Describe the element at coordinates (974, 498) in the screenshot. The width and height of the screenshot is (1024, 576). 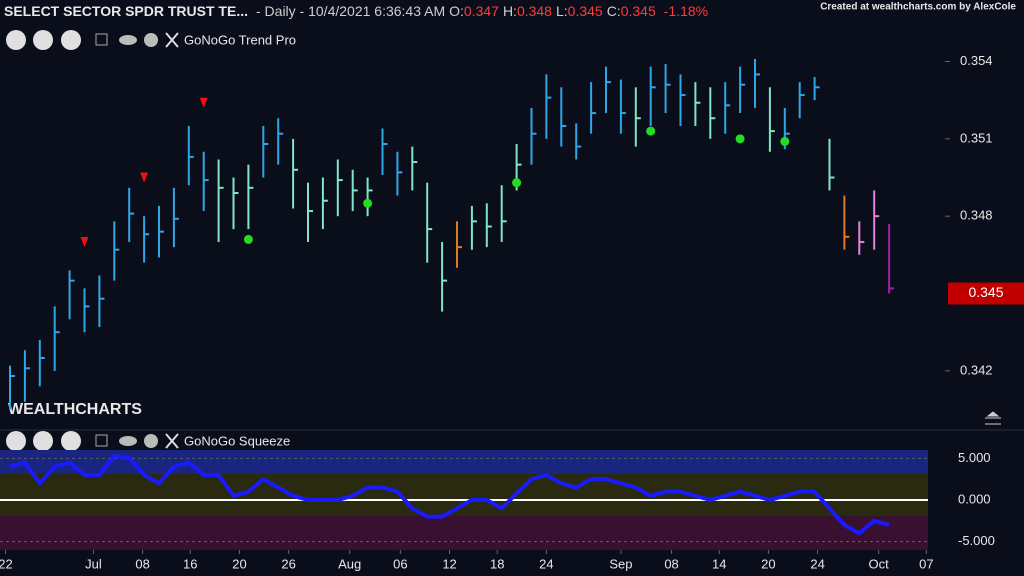
I see `y-tick-label: 0.000` at that location.